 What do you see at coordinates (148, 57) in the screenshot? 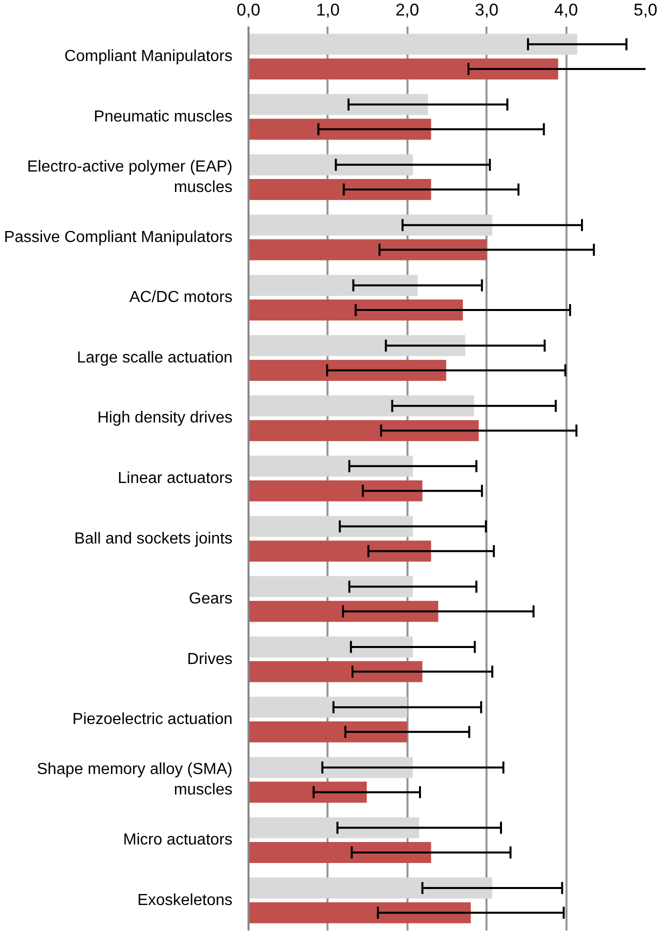
I see `y-tick-label: Compliant Manipulators` at bounding box center [148, 57].